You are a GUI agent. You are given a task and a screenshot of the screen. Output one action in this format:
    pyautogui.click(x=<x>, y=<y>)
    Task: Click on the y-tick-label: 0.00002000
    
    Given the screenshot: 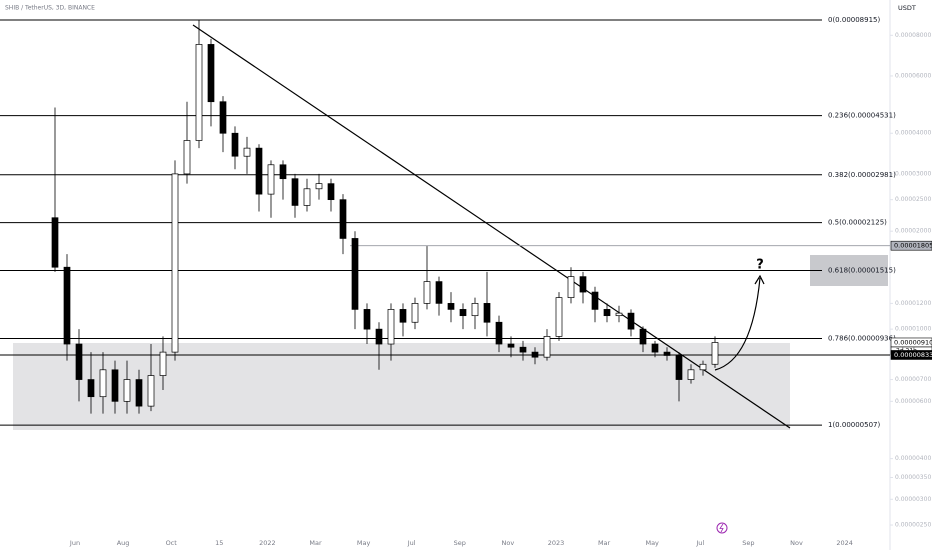 What is the action you would take?
    pyautogui.click(x=913, y=231)
    